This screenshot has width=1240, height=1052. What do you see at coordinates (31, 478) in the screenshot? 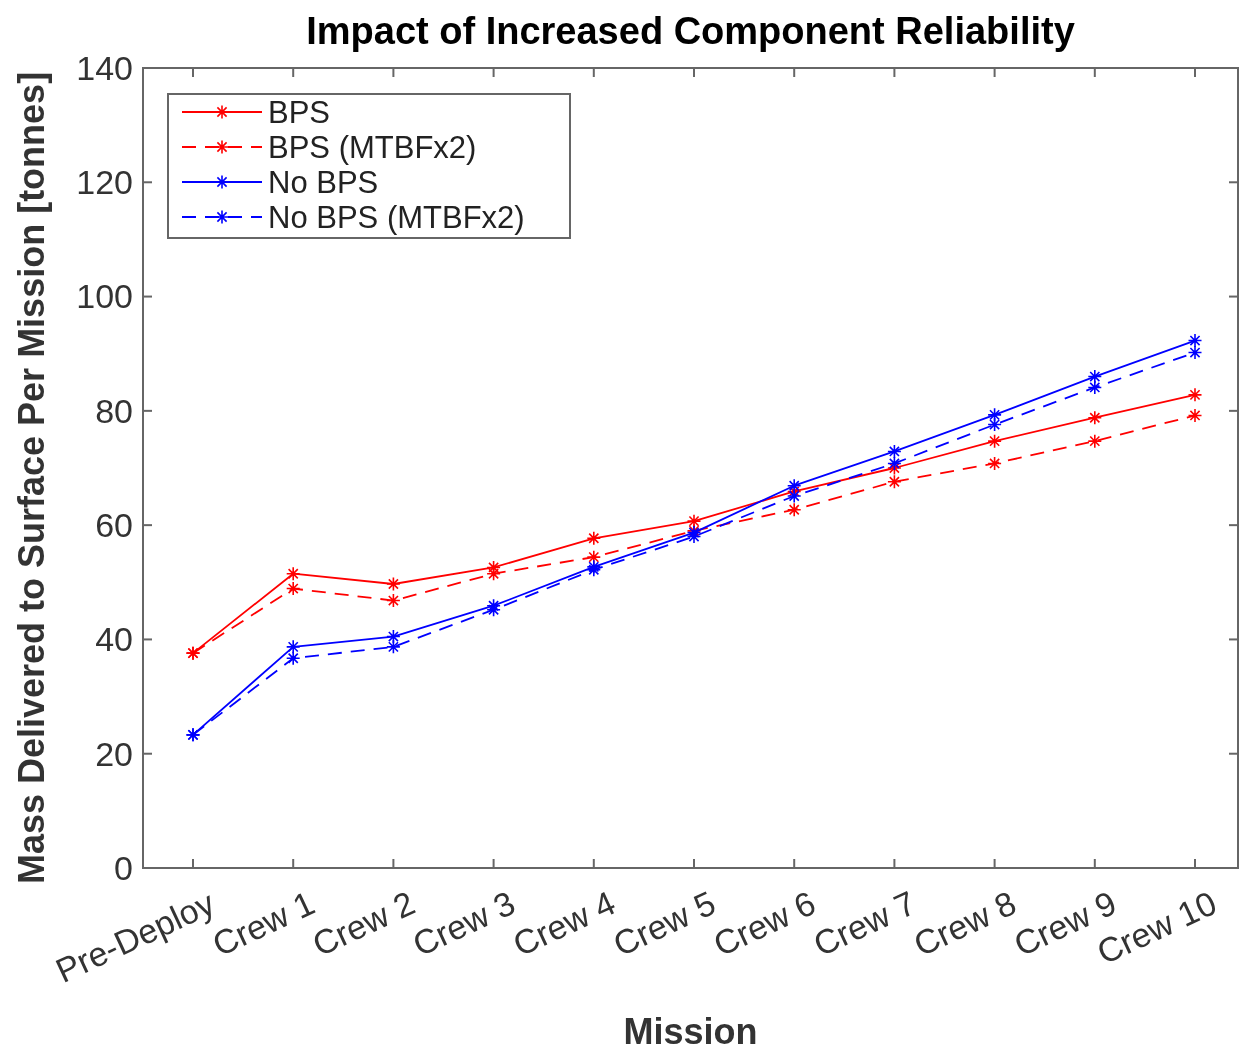
I see `y-axis-title: Mass Delivered to Surface Per Mission [tonnes]` at bounding box center [31, 478].